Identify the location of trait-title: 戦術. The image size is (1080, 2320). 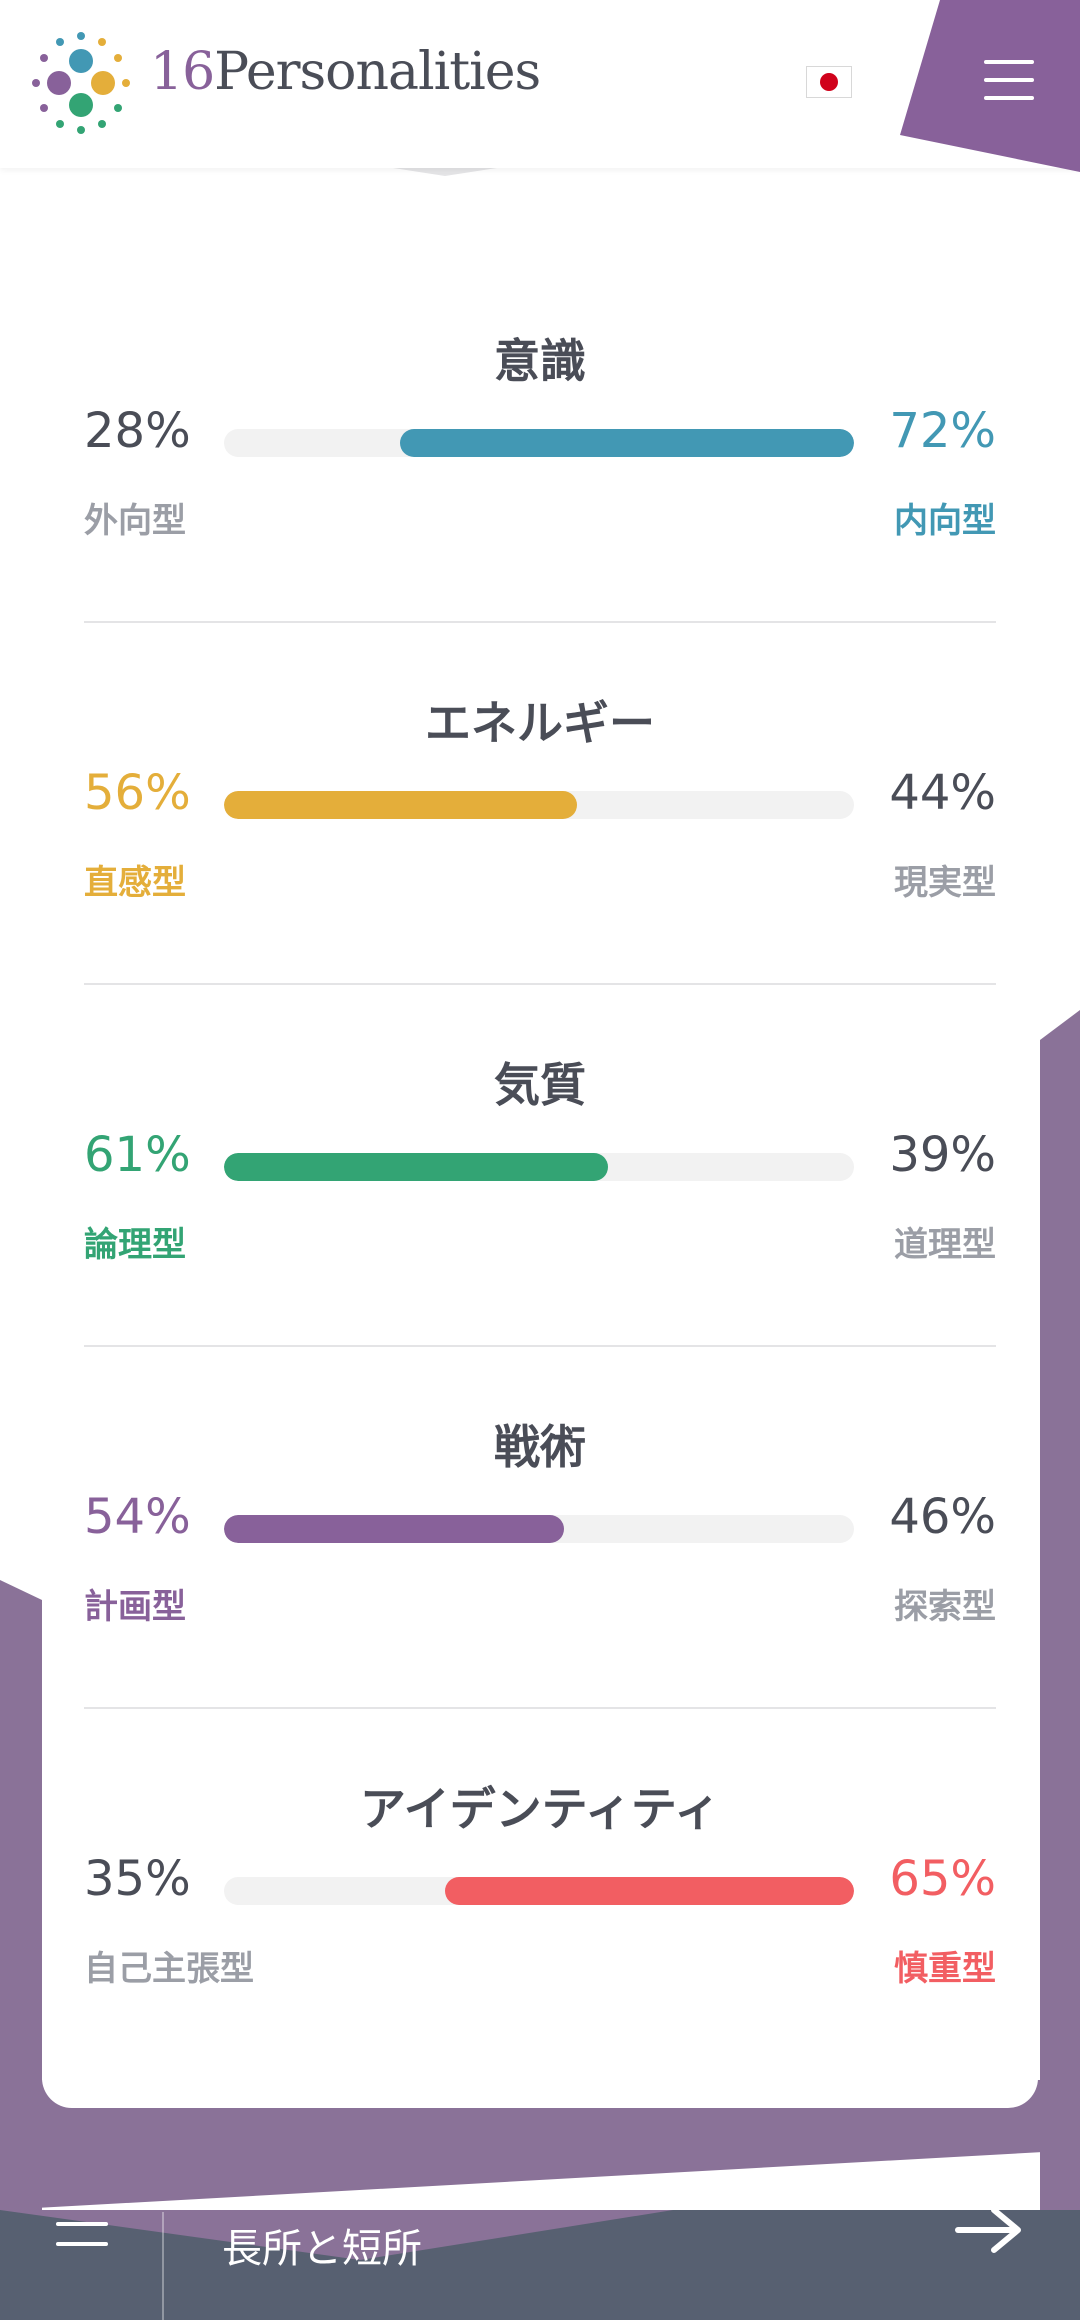
(540, 1447).